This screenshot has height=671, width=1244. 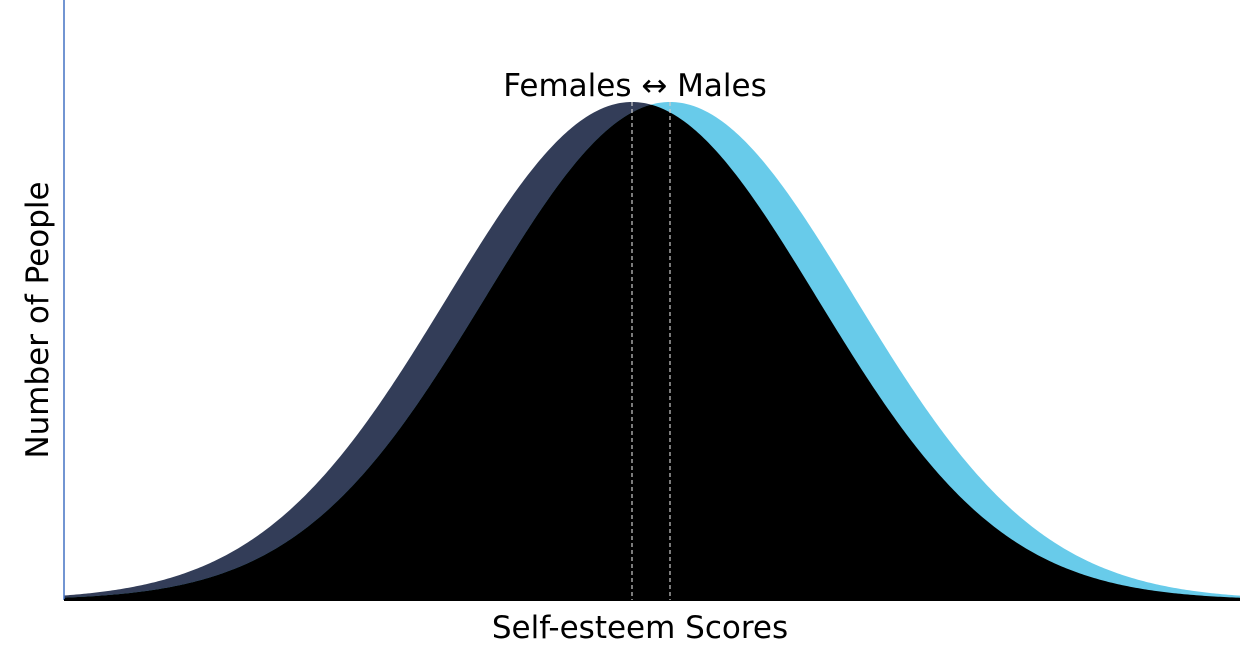 What do you see at coordinates (640, 628) in the screenshot?
I see `x-axis-label: Self-esteem Scores` at bounding box center [640, 628].